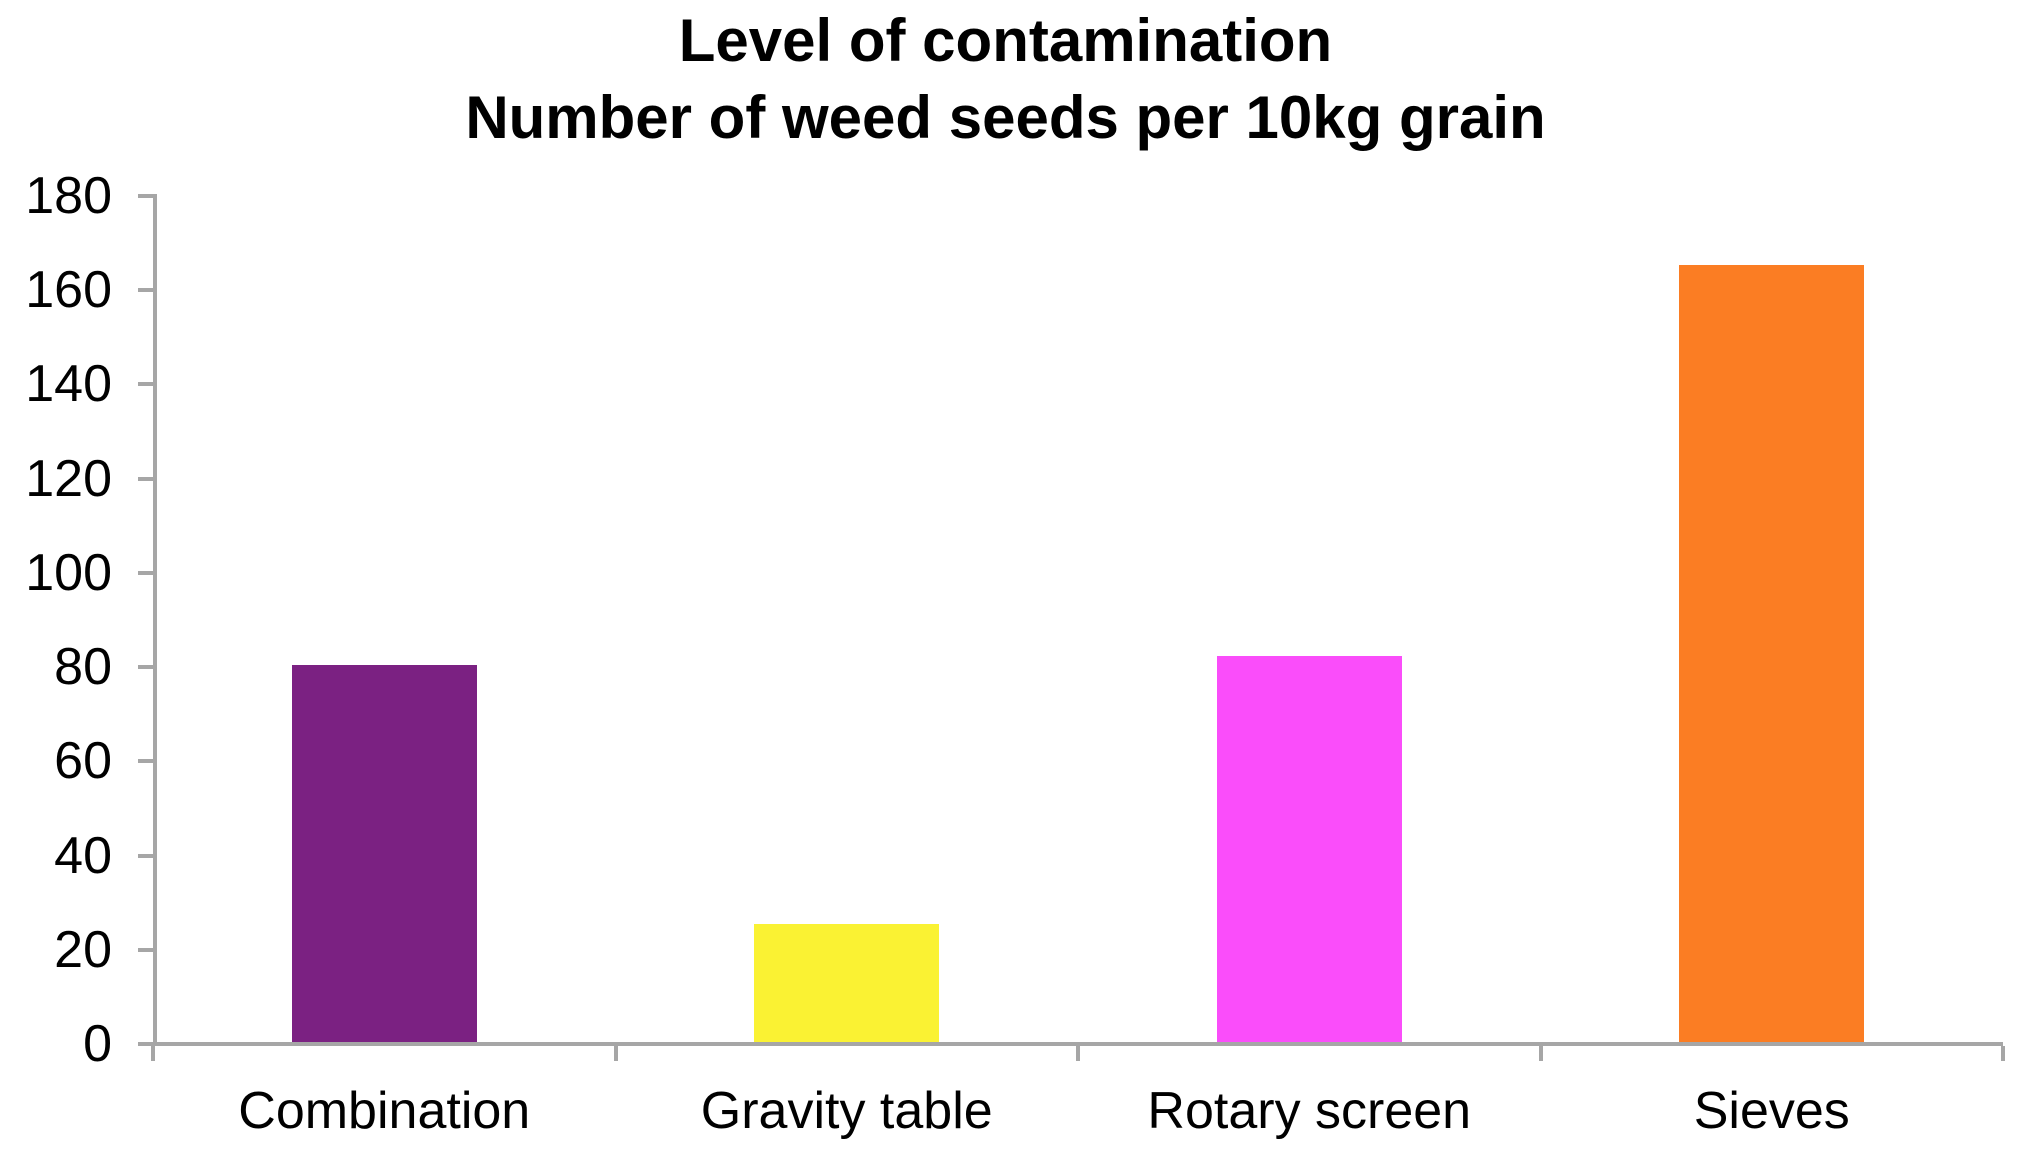 The width and height of the screenshot is (2041, 1154). I want to click on y-tick-label: 140, so click(68, 384).